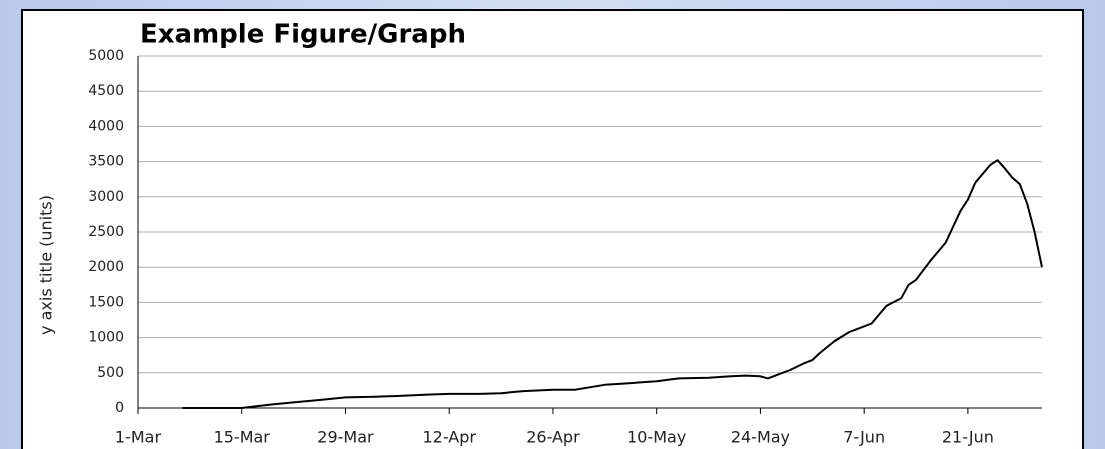  What do you see at coordinates (106, 126) in the screenshot?
I see `y-tick-label: 4000` at bounding box center [106, 126].